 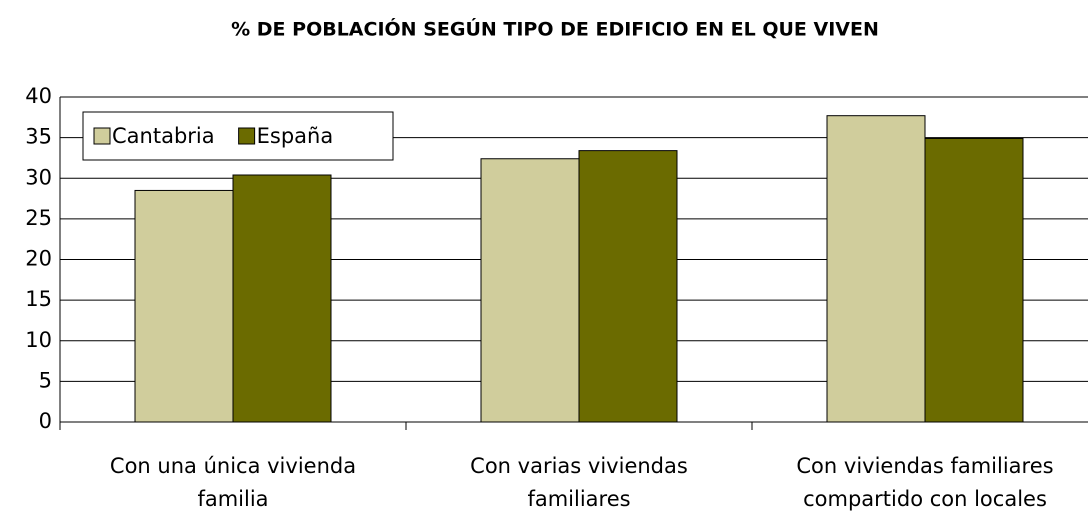 What do you see at coordinates (38, 259) in the screenshot?
I see `y-tick-label: 20` at bounding box center [38, 259].